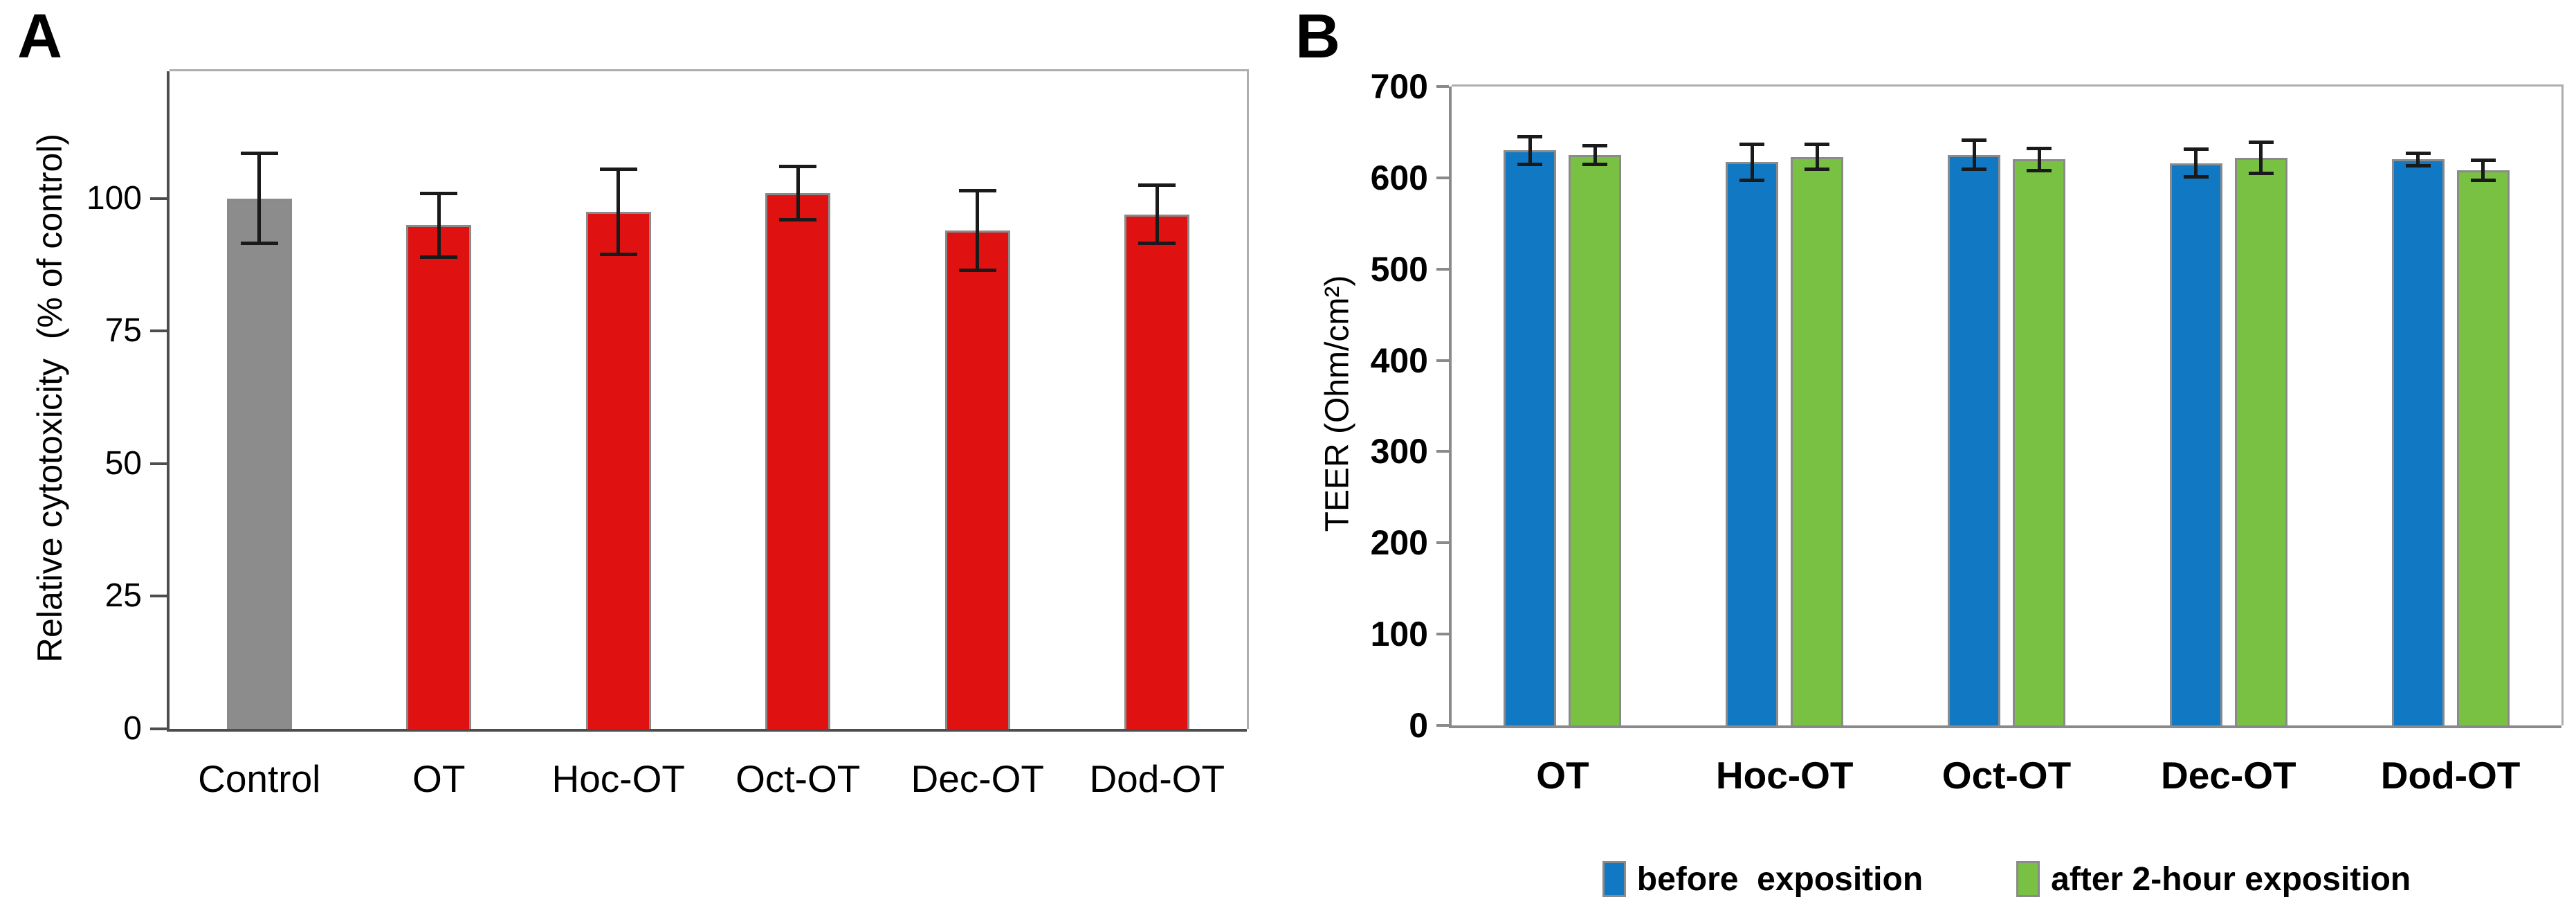  Describe the element at coordinates (1318, 36) in the screenshot. I see `panel-b-label: B` at that location.